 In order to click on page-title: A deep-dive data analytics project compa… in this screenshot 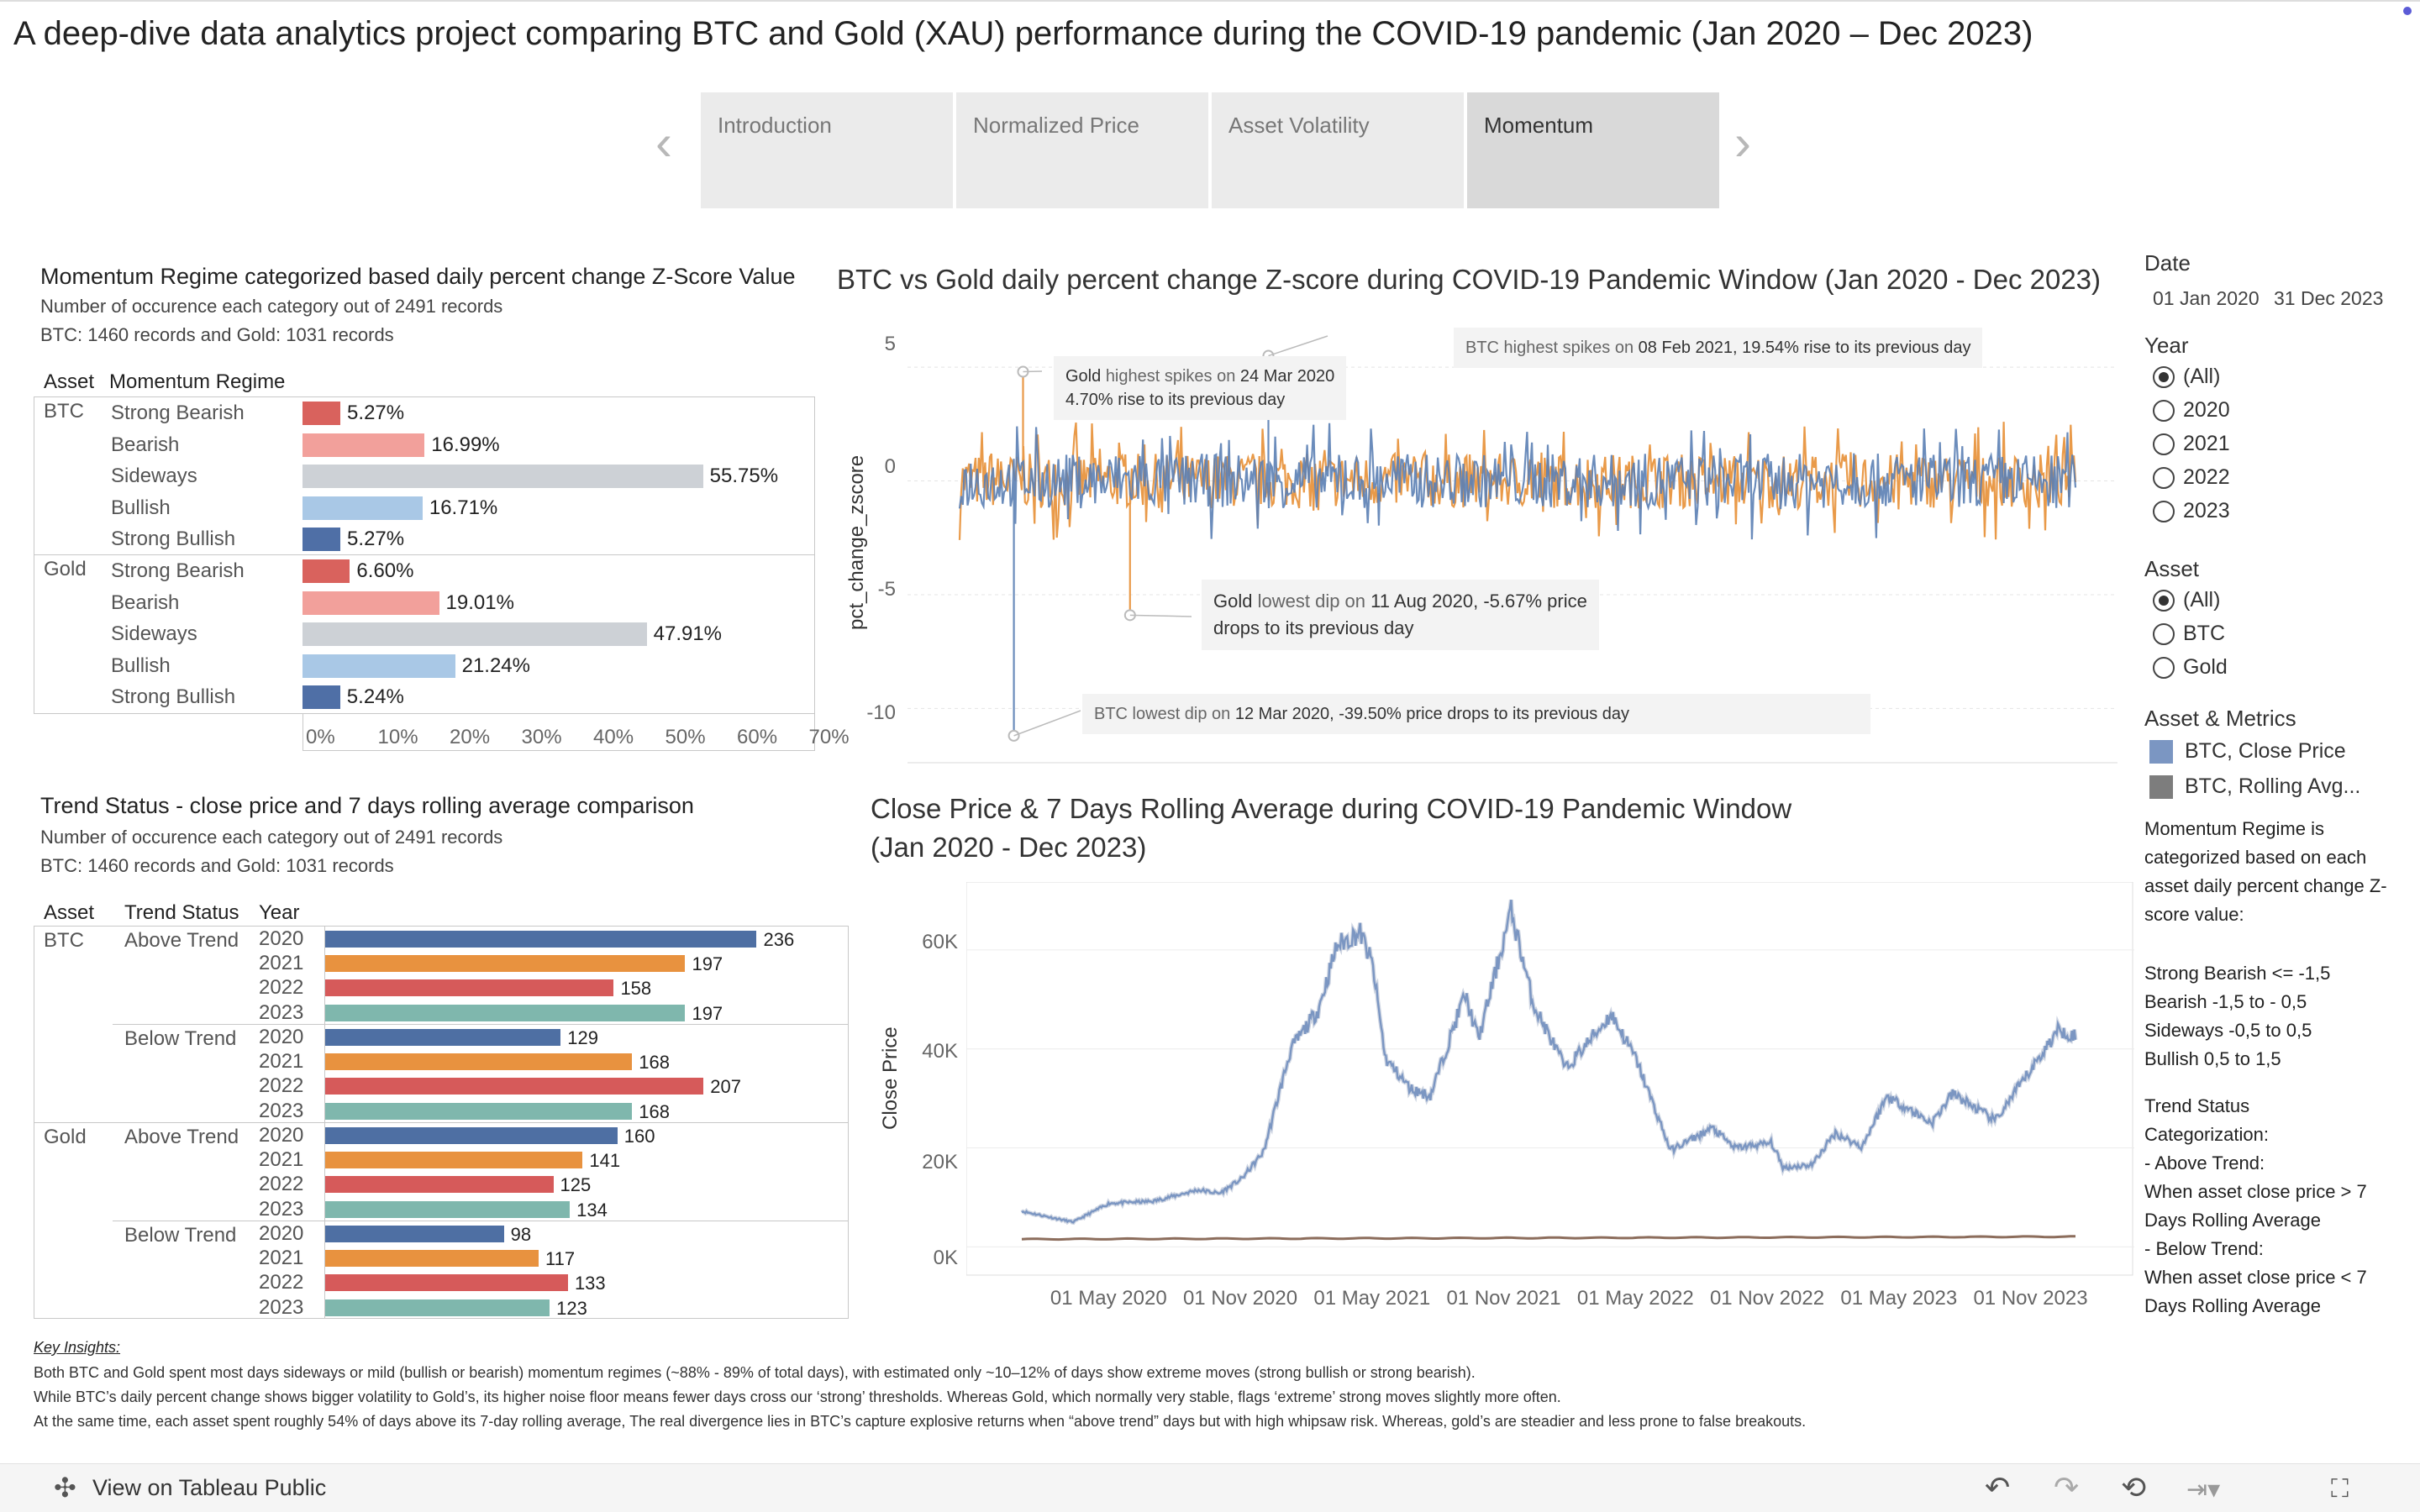, I will do `click(1023, 33)`.